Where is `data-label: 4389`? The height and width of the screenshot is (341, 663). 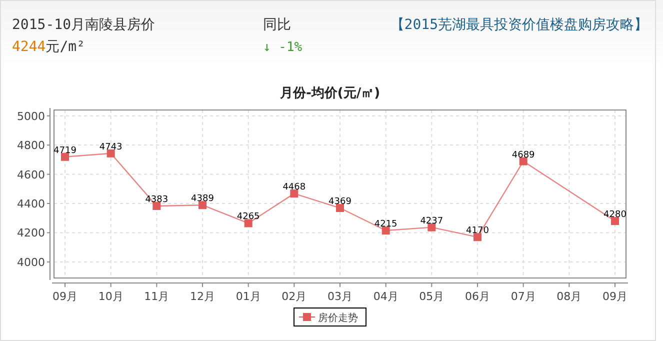 data-label: 4389 is located at coordinates (202, 199).